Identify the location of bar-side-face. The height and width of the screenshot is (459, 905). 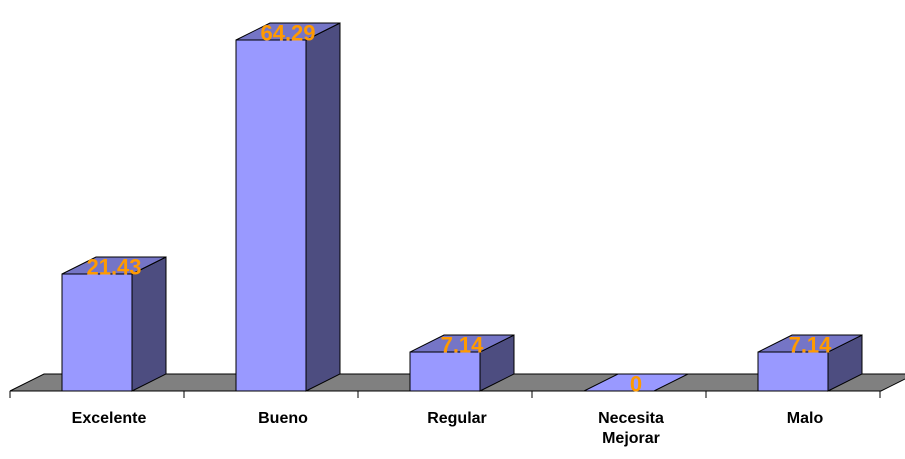
(323, 207).